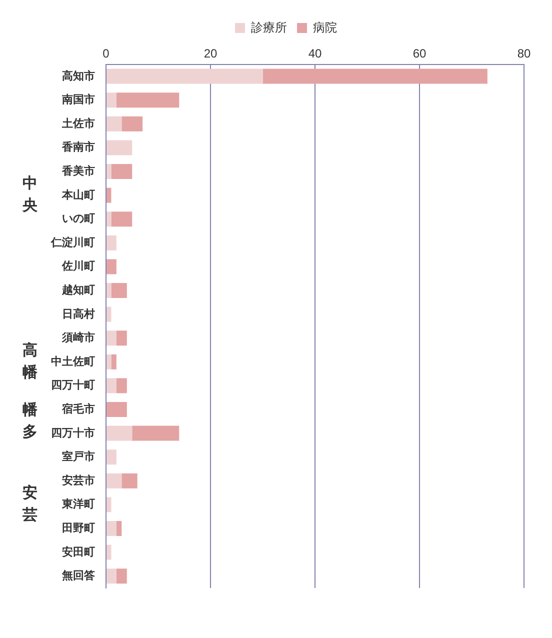 This screenshot has height=638, width=552. What do you see at coordinates (315, 53) in the screenshot?
I see `x-tick-label: 40` at bounding box center [315, 53].